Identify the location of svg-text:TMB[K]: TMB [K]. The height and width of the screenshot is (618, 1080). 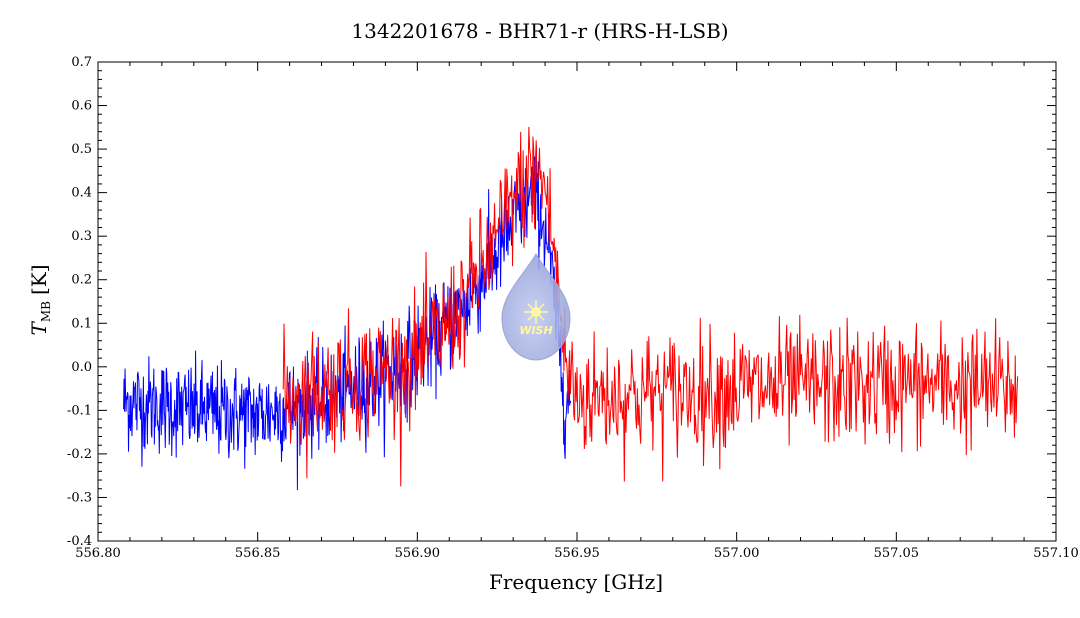
(40, 300).